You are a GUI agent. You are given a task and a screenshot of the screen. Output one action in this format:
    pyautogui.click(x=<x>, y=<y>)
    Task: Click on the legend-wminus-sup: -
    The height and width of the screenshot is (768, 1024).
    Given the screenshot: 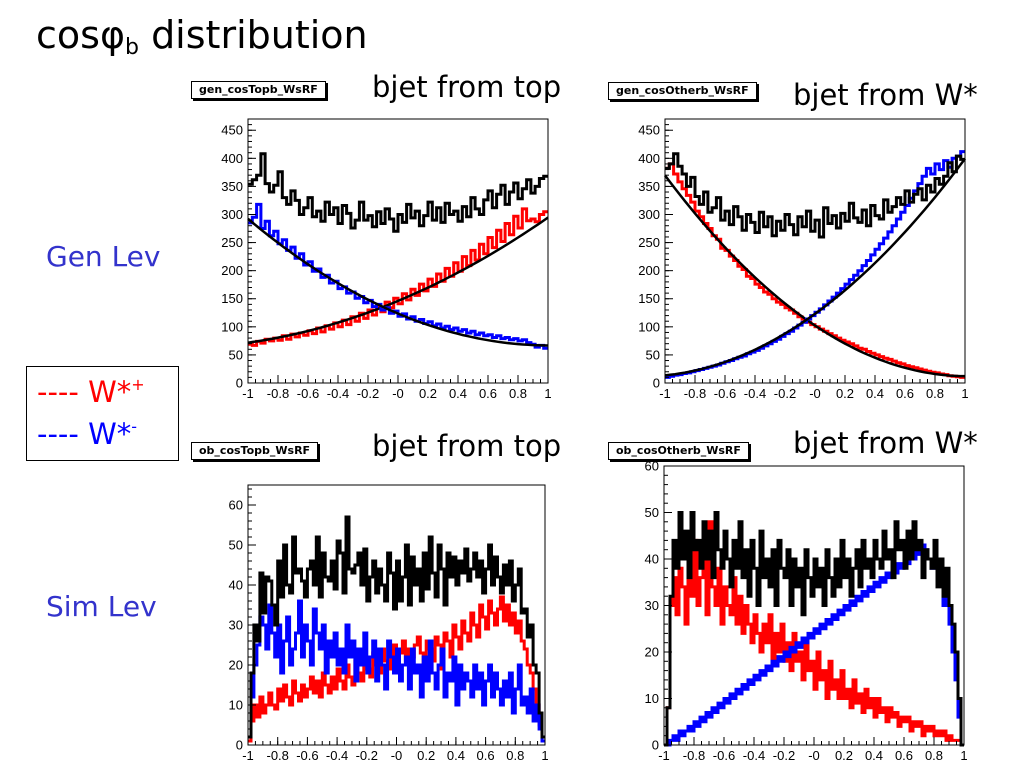 What is the action you would take?
    pyautogui.click(x=134, y=426)
    